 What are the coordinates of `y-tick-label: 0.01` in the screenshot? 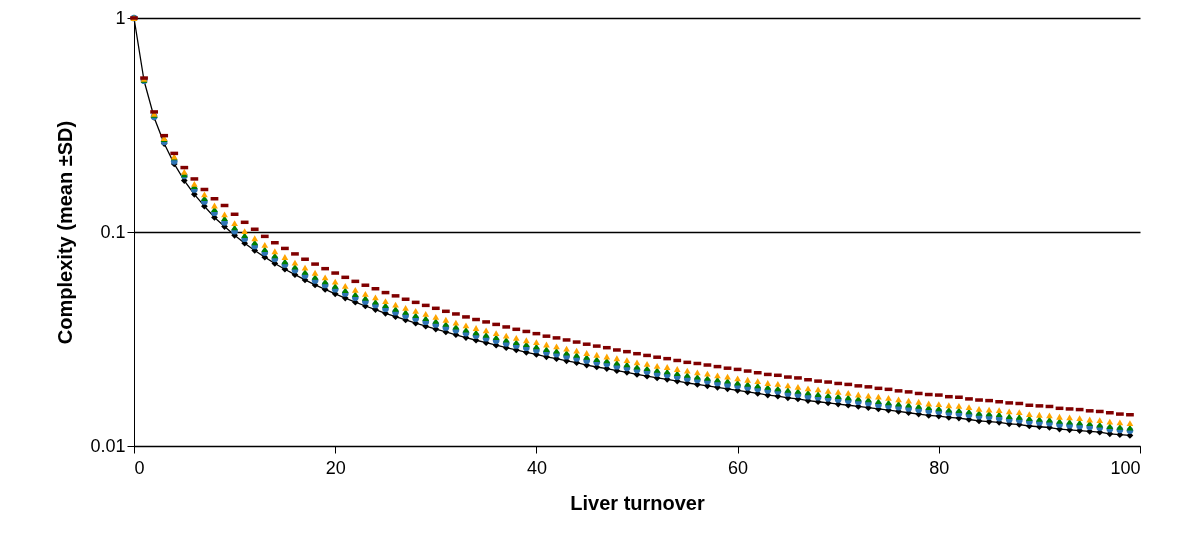 It's located at (108, 445).